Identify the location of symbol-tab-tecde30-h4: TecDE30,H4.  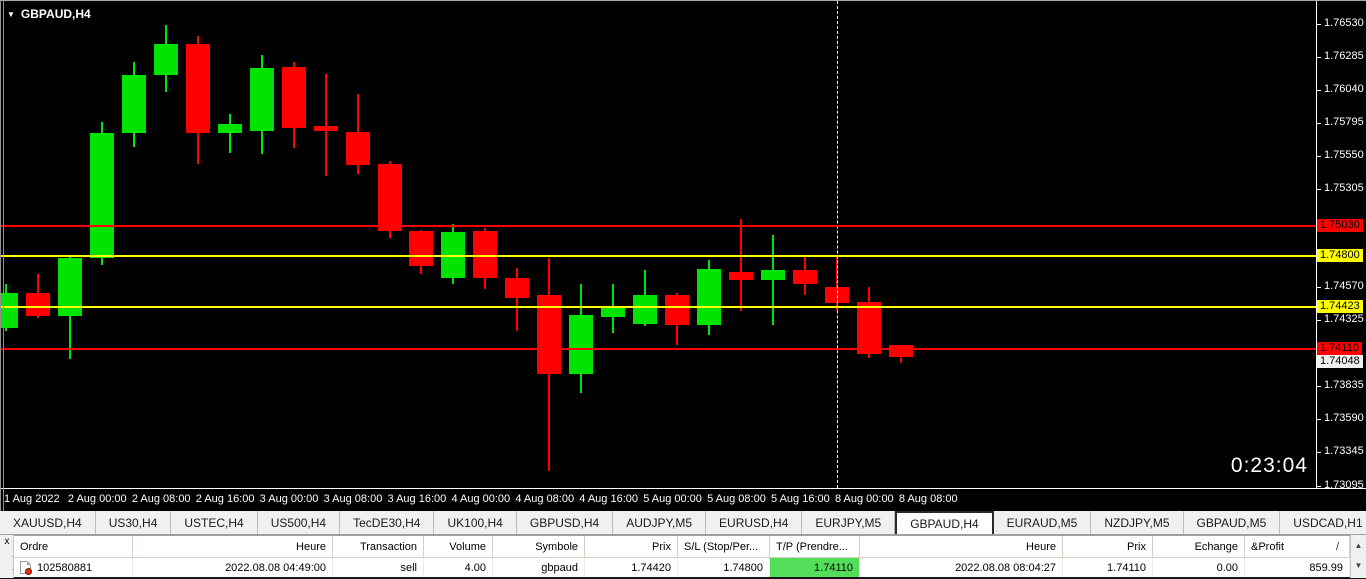
(387, 522).